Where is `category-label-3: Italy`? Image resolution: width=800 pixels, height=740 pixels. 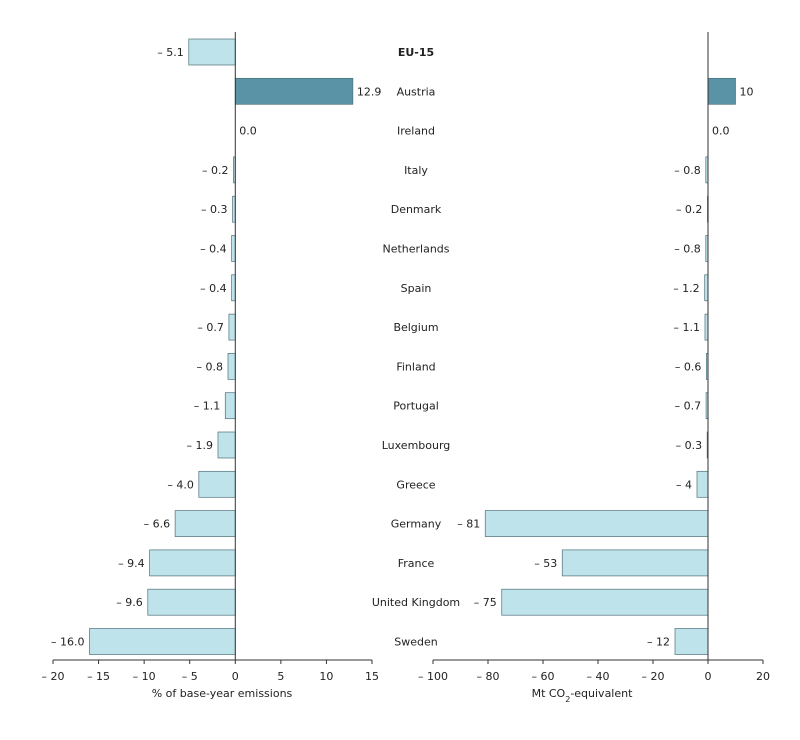 category-label-3: Italy is located at coordinates (416, 170).